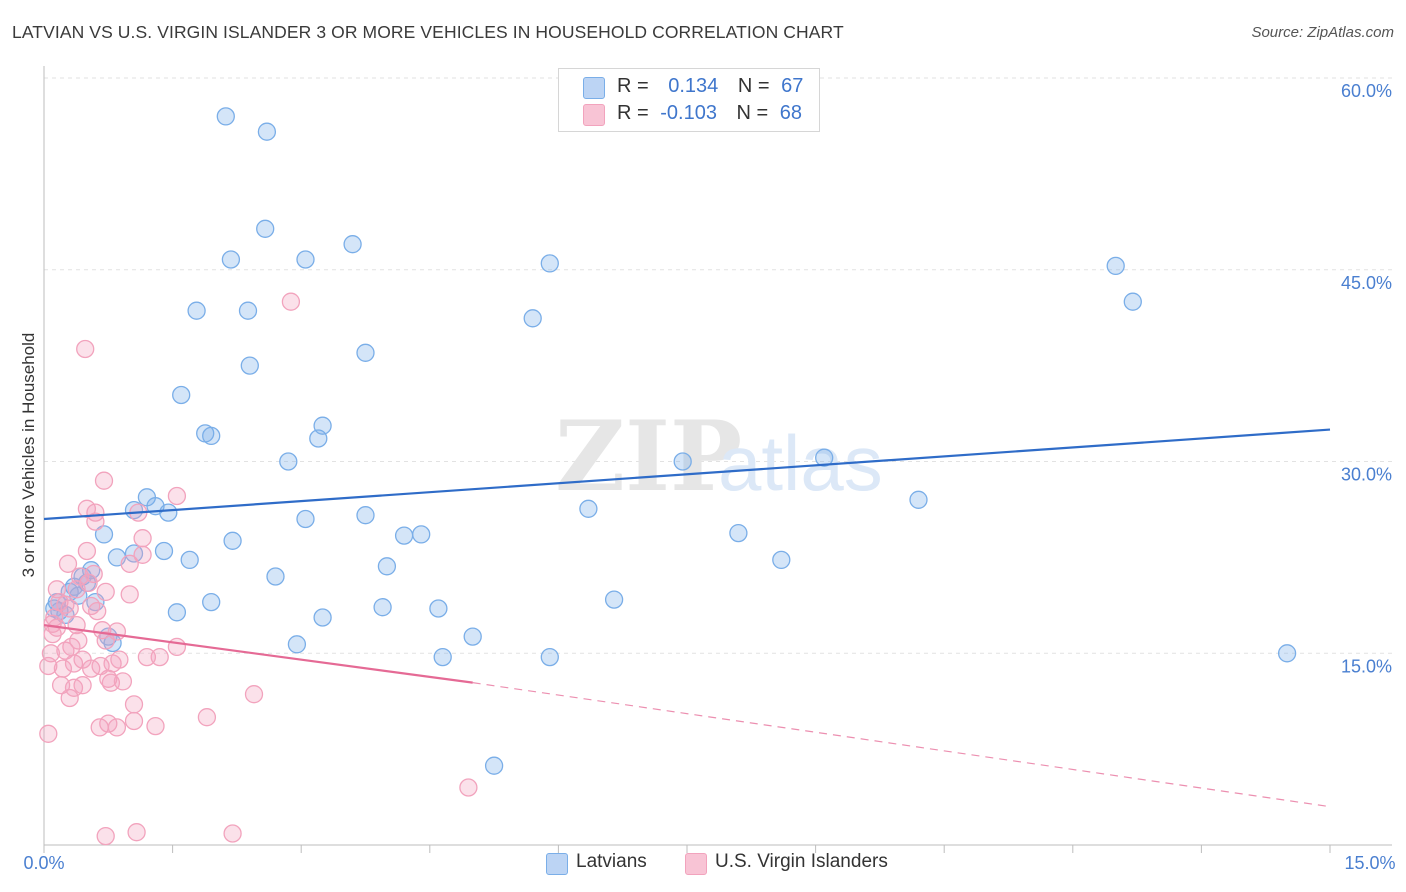 Image resolution: width=1406 pixels, height=892 pixels. Describe the element at coordinates (792, 86) in the screenshot. I see `legend-n-value-latvians: 67` at that location.